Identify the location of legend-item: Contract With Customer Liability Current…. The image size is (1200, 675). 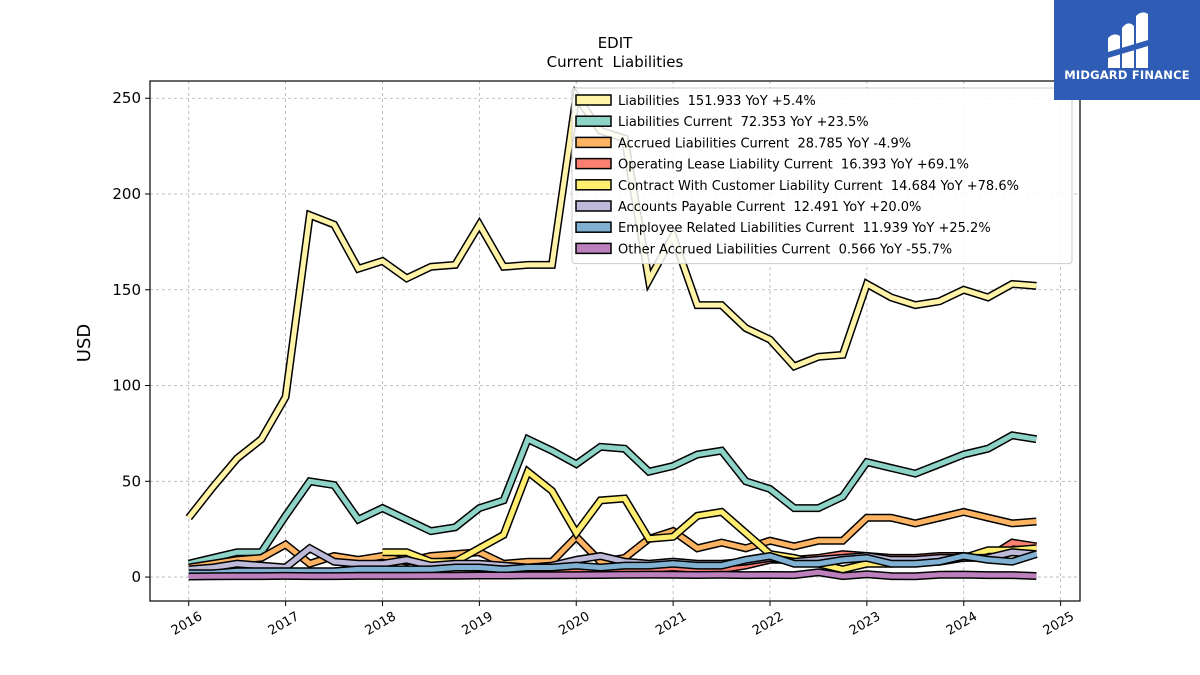
(797, 186).